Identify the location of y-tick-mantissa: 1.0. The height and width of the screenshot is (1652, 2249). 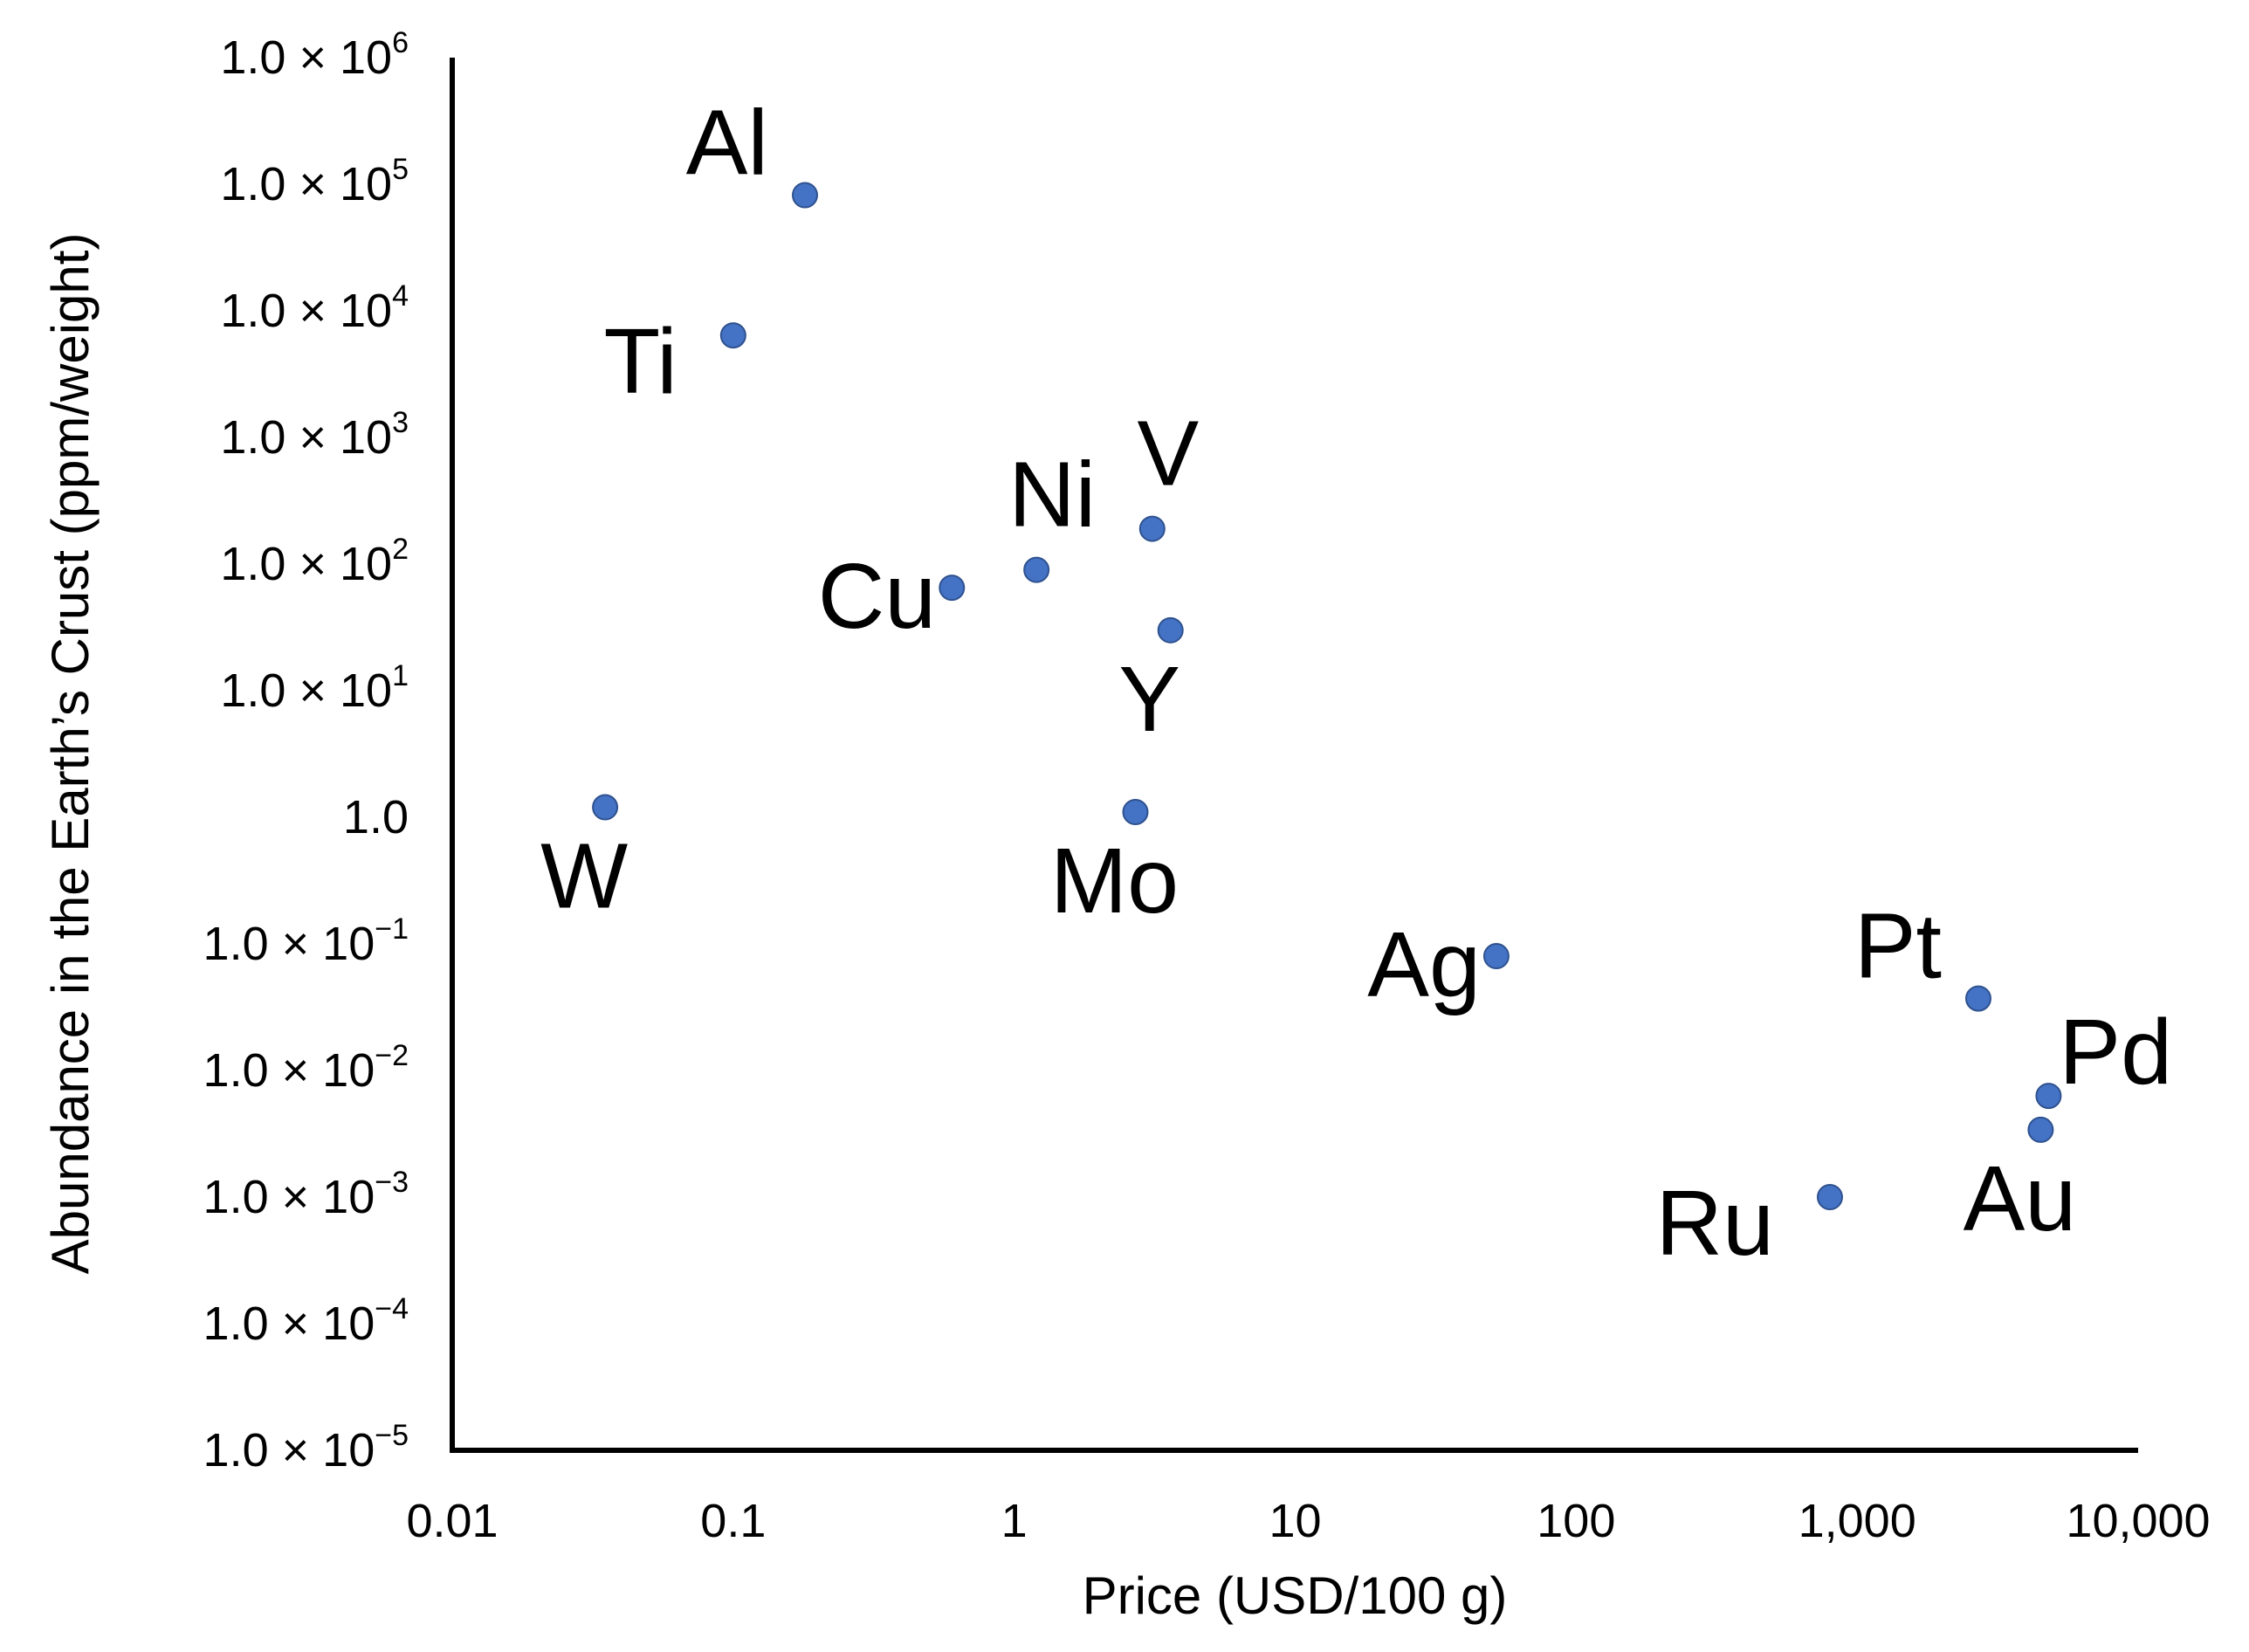
(376, 817).